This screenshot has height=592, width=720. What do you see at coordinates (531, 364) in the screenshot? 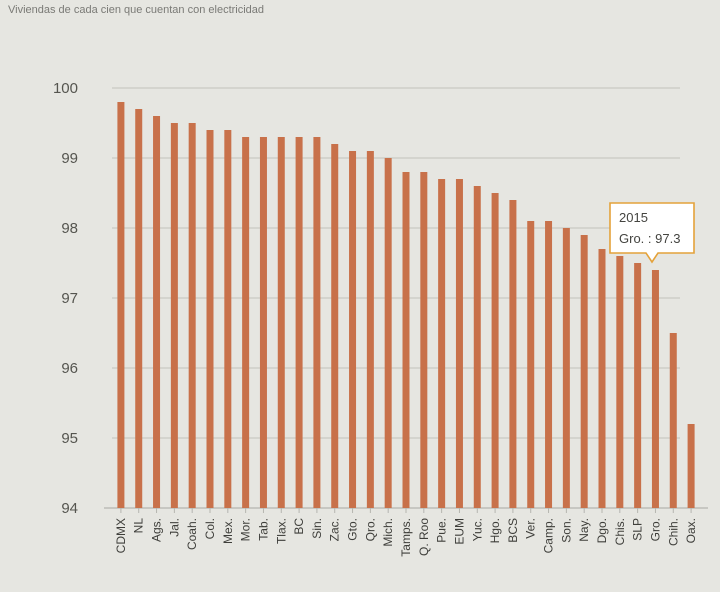
I see `bar-ver` at bounding box center [531, 364].